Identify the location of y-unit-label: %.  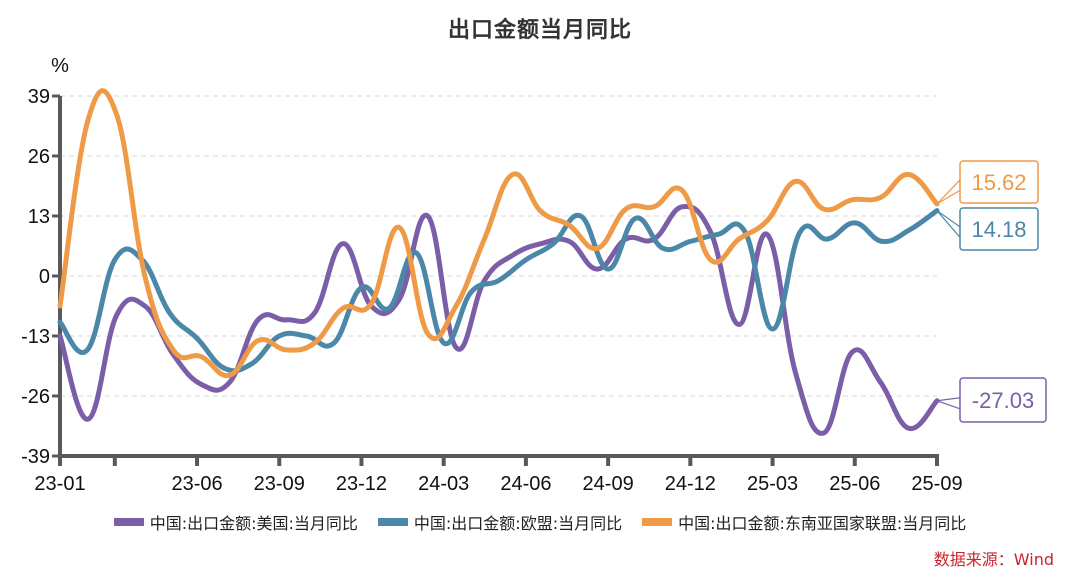
(60, 66).